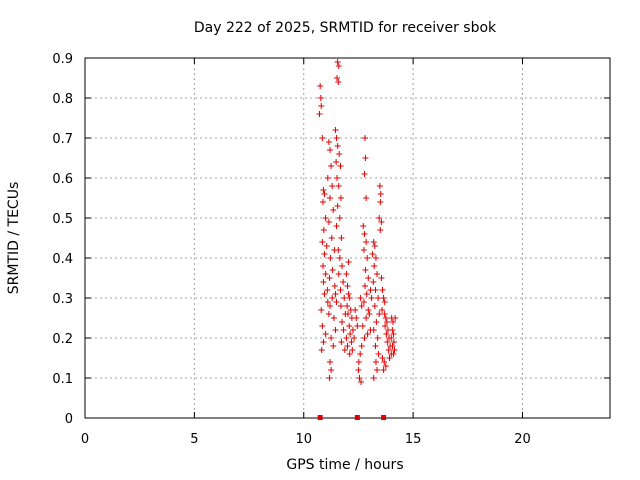  Describe the element at coordinates (62, 299) in the screenshot. I see `y-tick-label: 0.3` at that location.